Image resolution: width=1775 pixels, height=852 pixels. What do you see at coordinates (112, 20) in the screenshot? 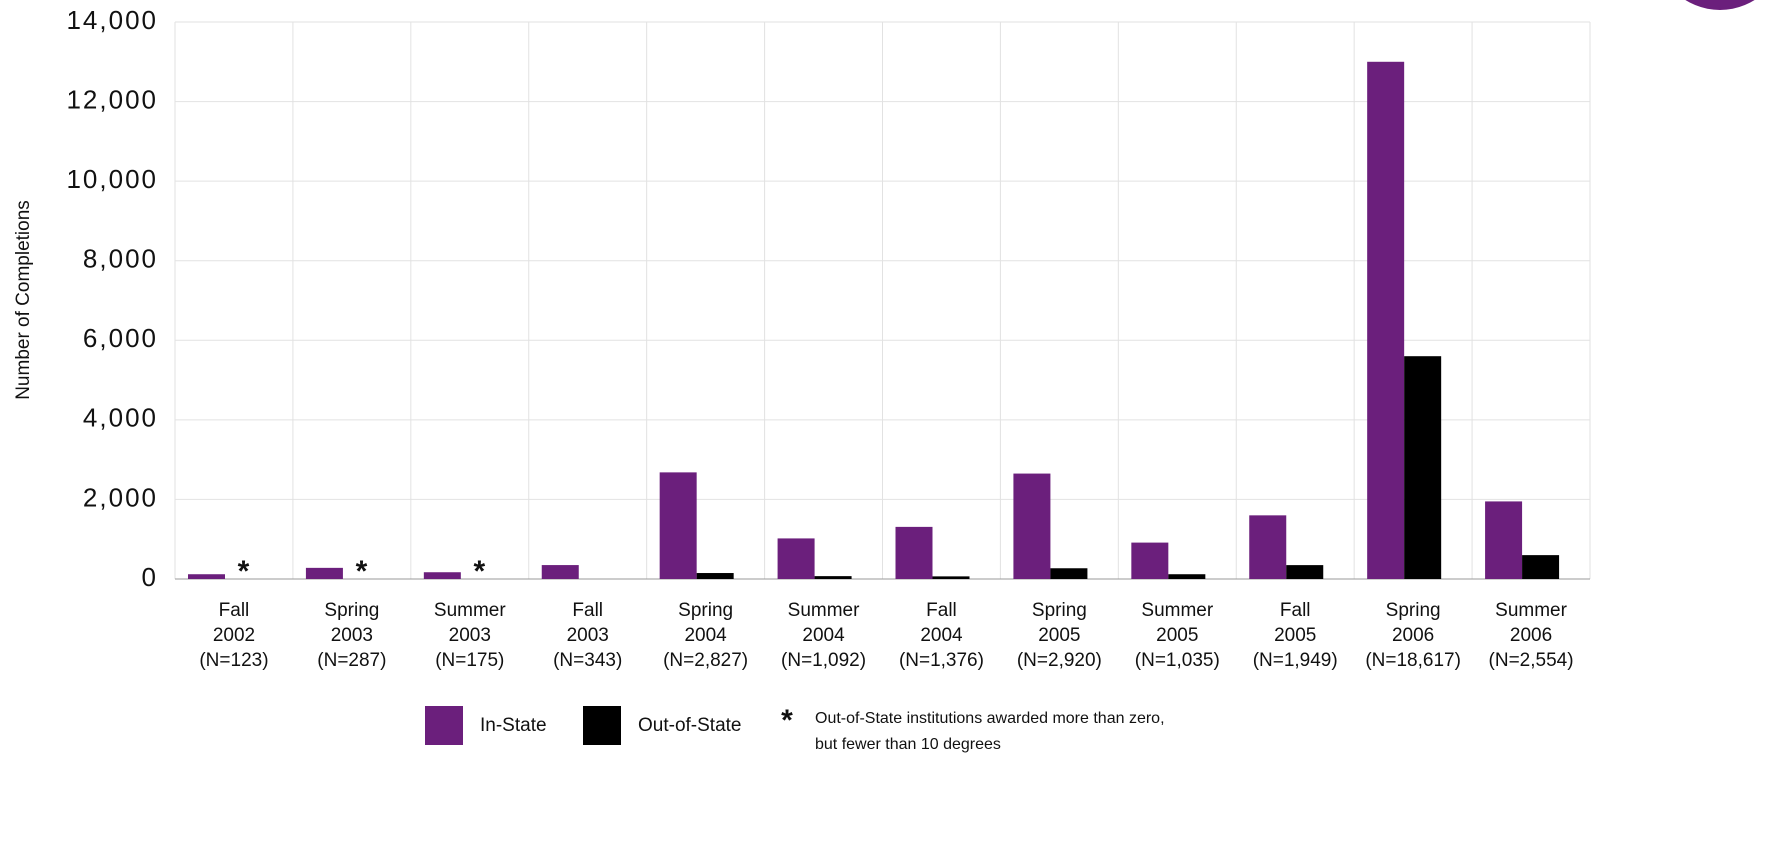
I see `y-tick-label: 14,000` at bounding box center [112, 20].